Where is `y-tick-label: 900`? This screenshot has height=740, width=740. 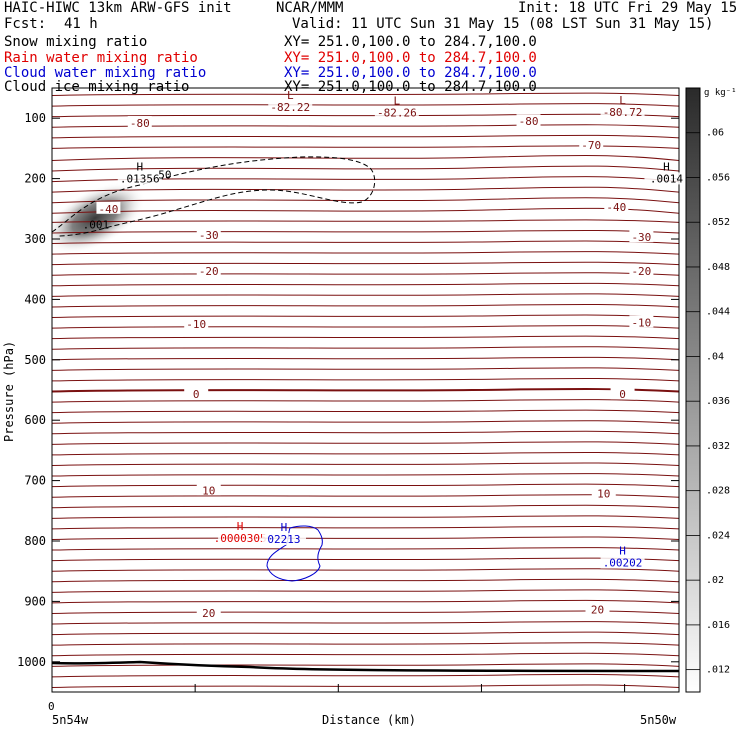
y-tick-label: 900 is located at coordinates (35, 601).